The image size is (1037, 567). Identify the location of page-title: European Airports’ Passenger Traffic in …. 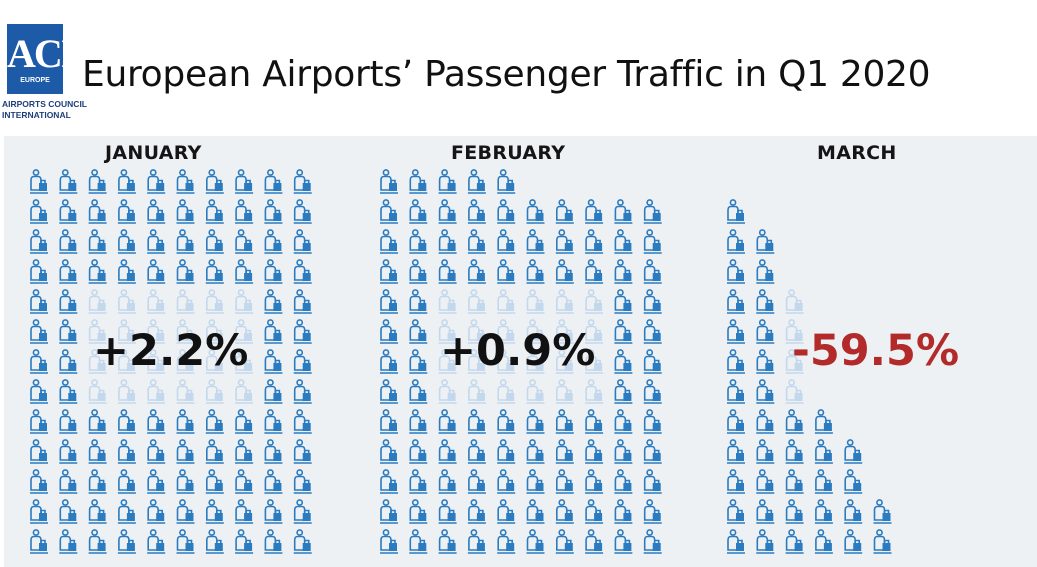
(506, 74).